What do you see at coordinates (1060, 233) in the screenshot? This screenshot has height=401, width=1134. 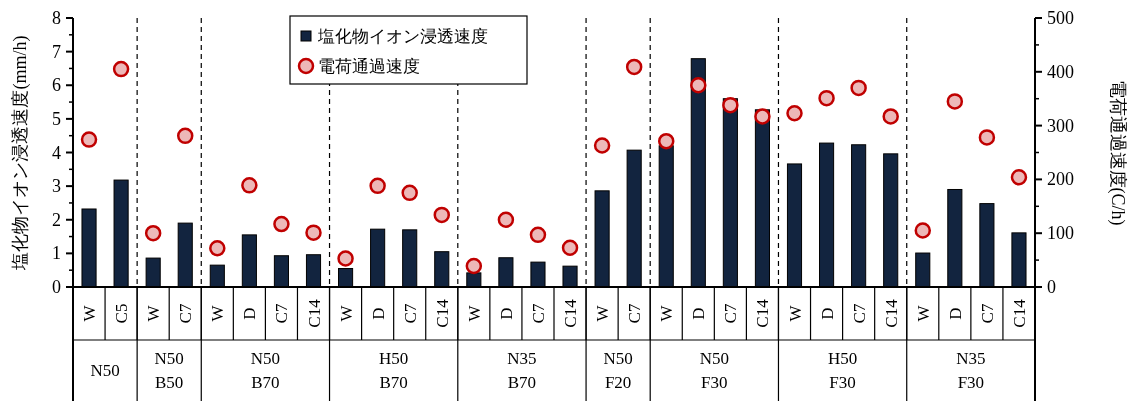 I see `y2-tick-label: 100` at bounding box center [1060, 233].